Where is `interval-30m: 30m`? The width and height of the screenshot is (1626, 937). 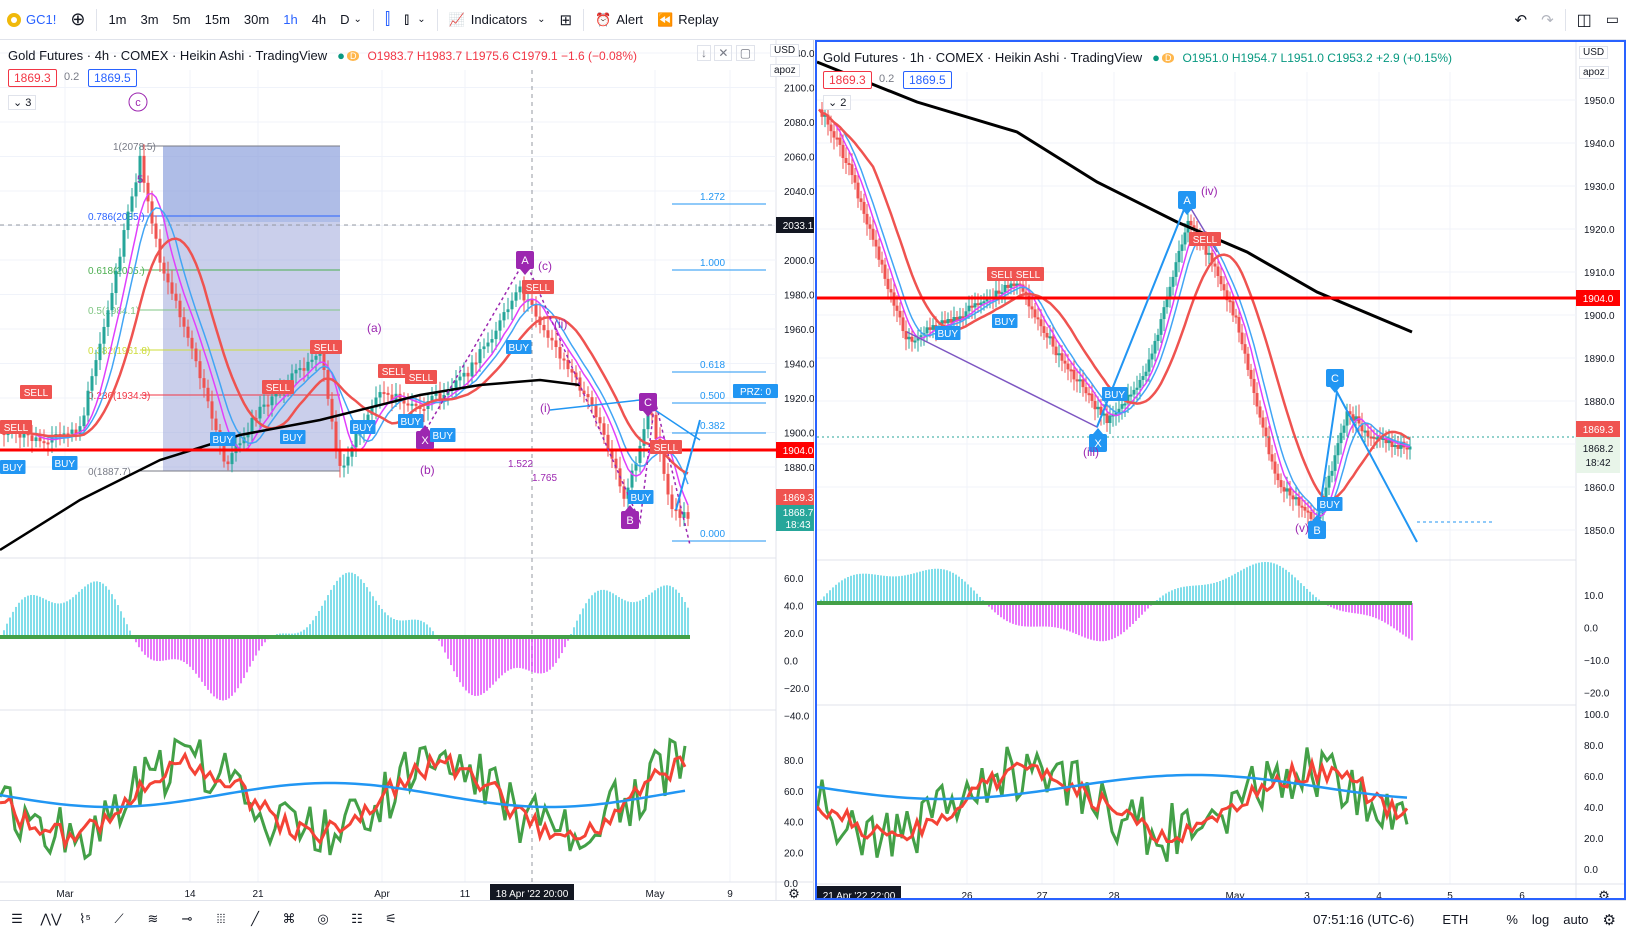 interval-30m: 30m is located at coordinates (256, 19).